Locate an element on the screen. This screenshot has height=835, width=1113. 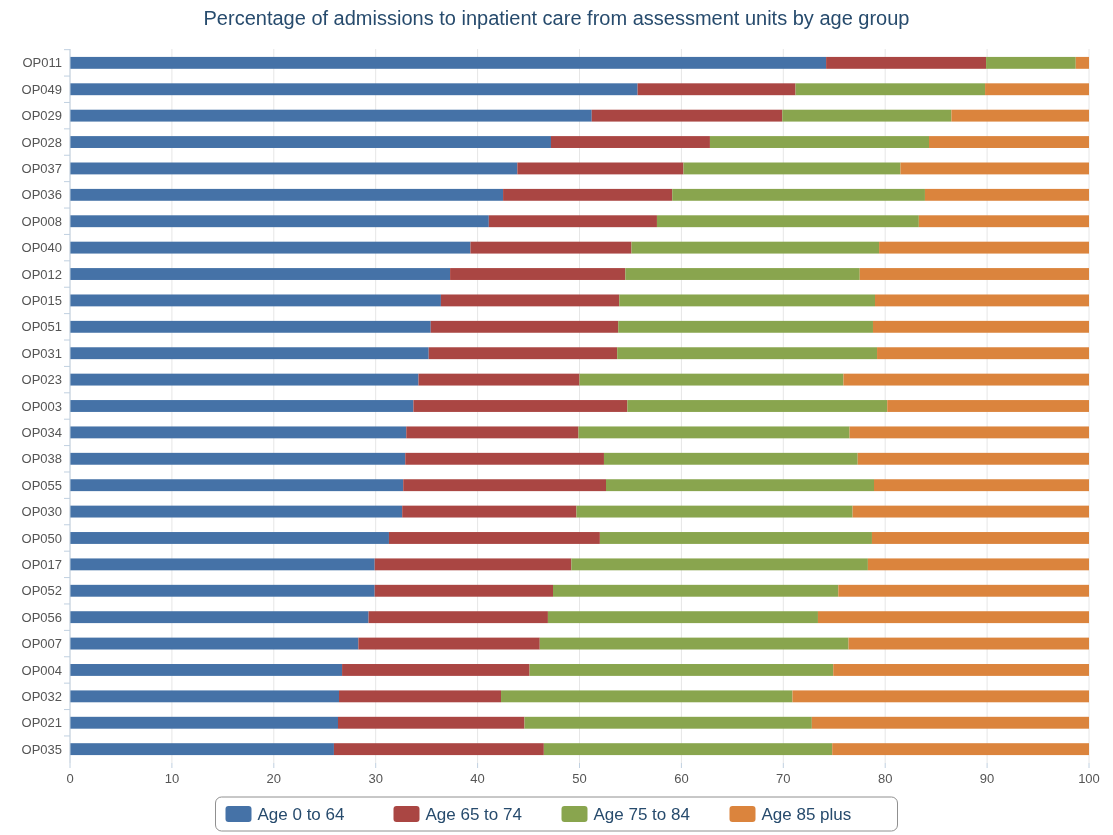
x-tick-label: 60 is located at coordinates (681, 778).